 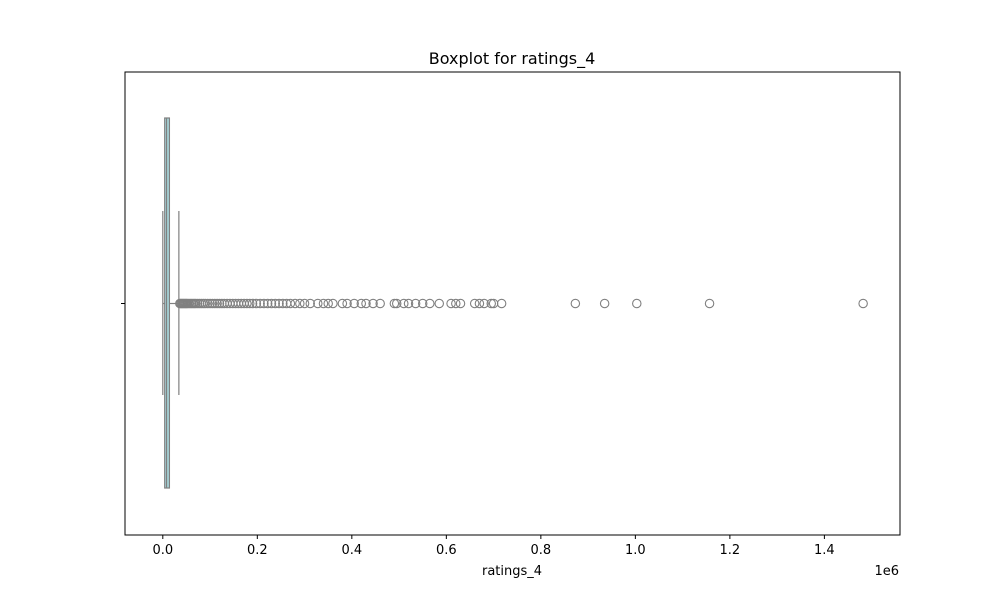 What do you see at coordinates (824, 550) in the screenshot?
I see `x-tick-label: 1.4` at bounding box center [824, 550].